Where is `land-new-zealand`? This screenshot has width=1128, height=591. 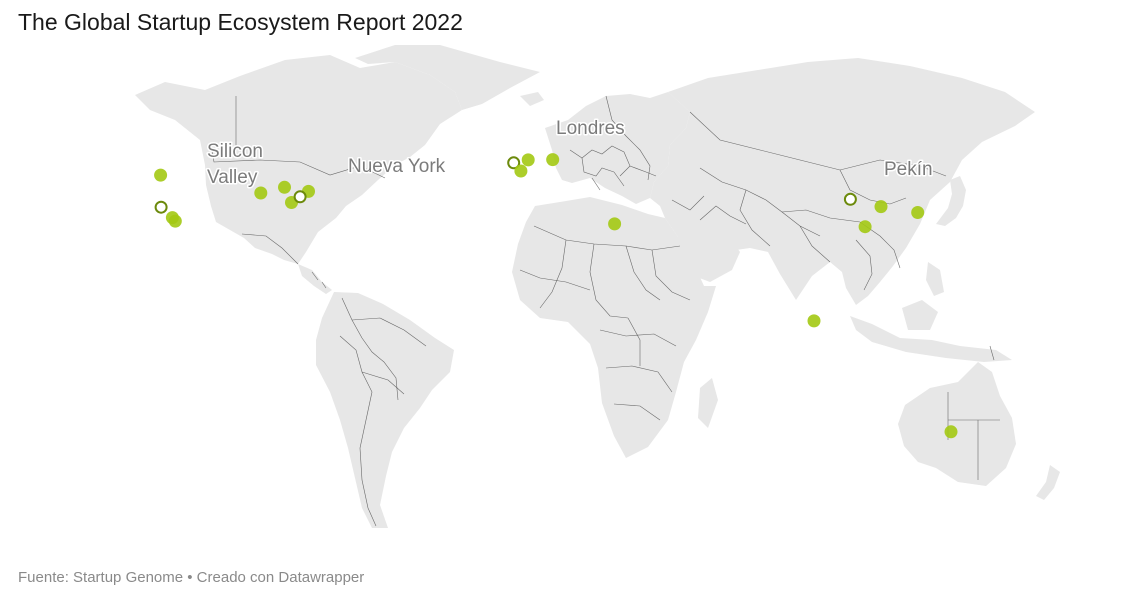
land-new-zealand is located at coordinates (1048, 482).